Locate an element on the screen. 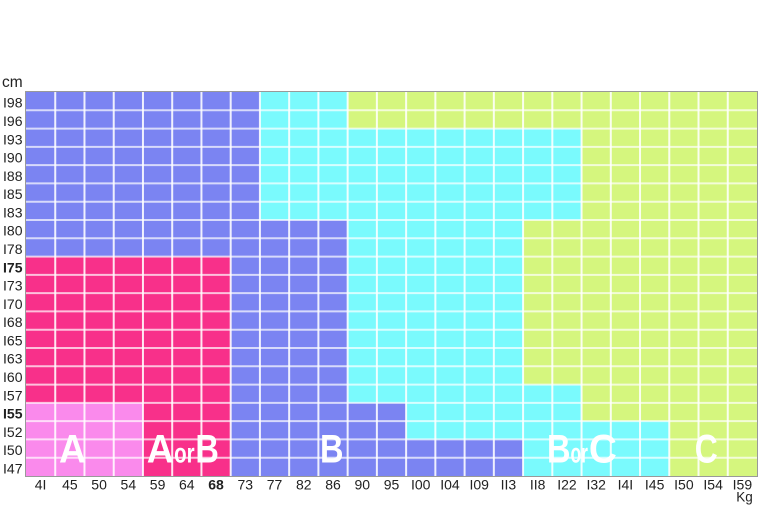 The width and height of the screenshot is (760, 515). svg-text: I47 is located at coordinates (13, 468).